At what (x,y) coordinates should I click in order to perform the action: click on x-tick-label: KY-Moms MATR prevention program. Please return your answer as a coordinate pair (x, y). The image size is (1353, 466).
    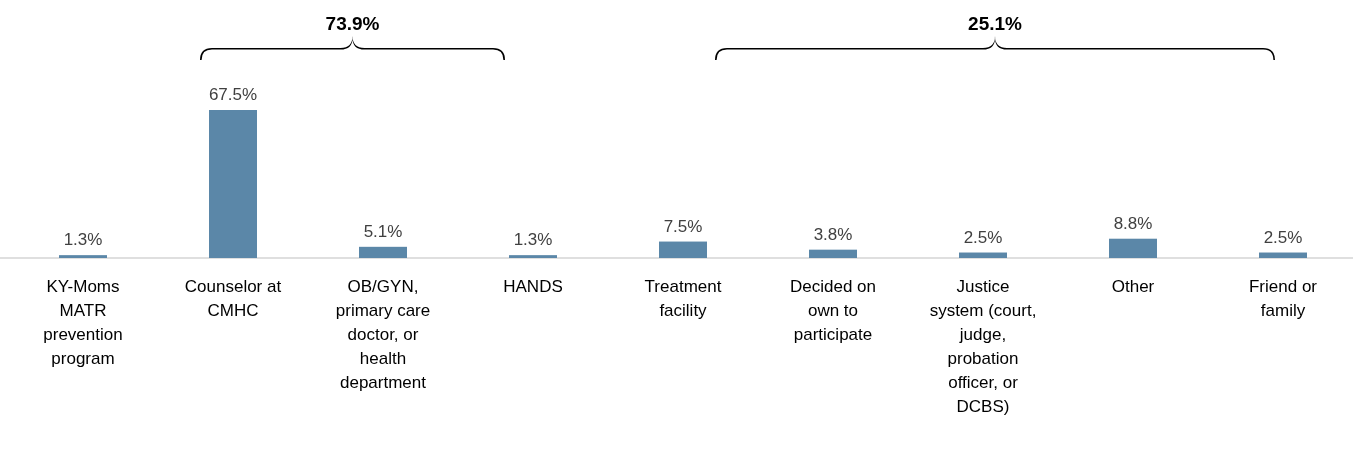
    Looking at the image, I should click on (83, 322).